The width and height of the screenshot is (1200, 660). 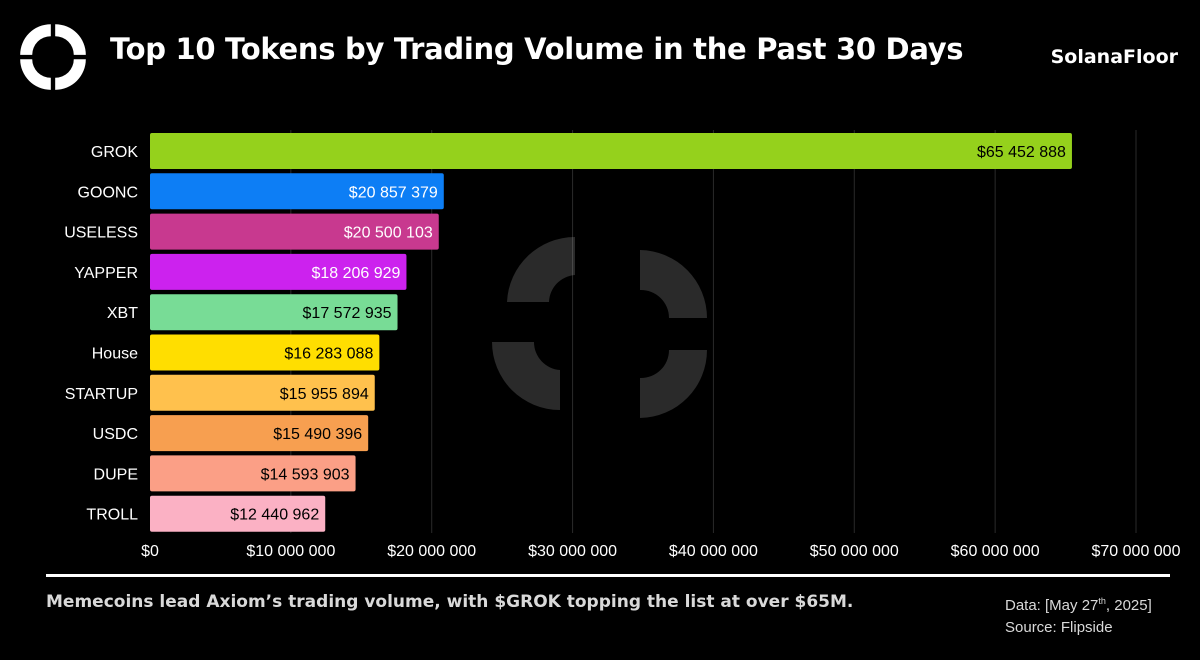 What do you see at coordinates (393, 192) in the screenshot?
I see `bar-value-label: $20 857 379` at bounding box center [393, 192].